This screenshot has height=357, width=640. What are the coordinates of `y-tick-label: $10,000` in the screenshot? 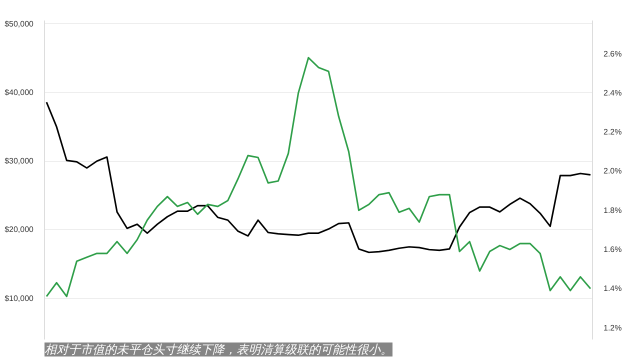 It's located at (19, 298).